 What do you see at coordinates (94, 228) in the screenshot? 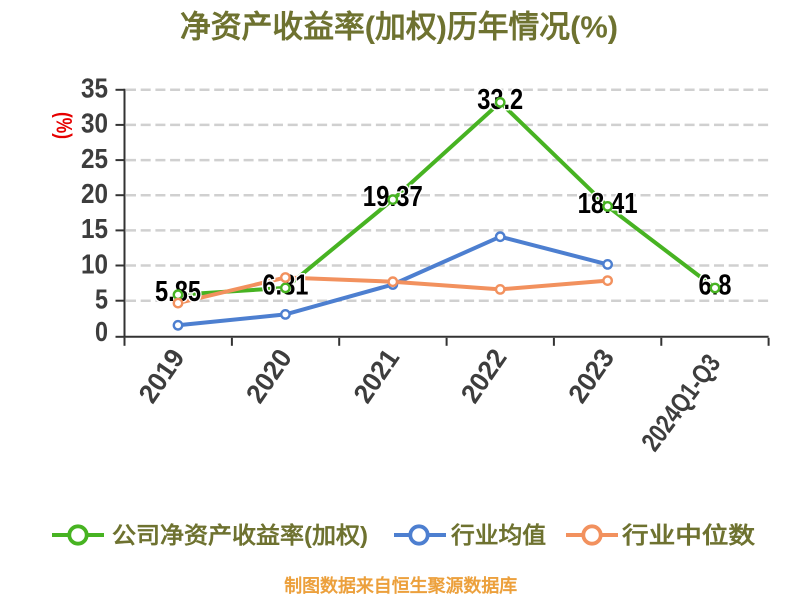
I see `svg-text: 15` at bounding box center [94, 228].